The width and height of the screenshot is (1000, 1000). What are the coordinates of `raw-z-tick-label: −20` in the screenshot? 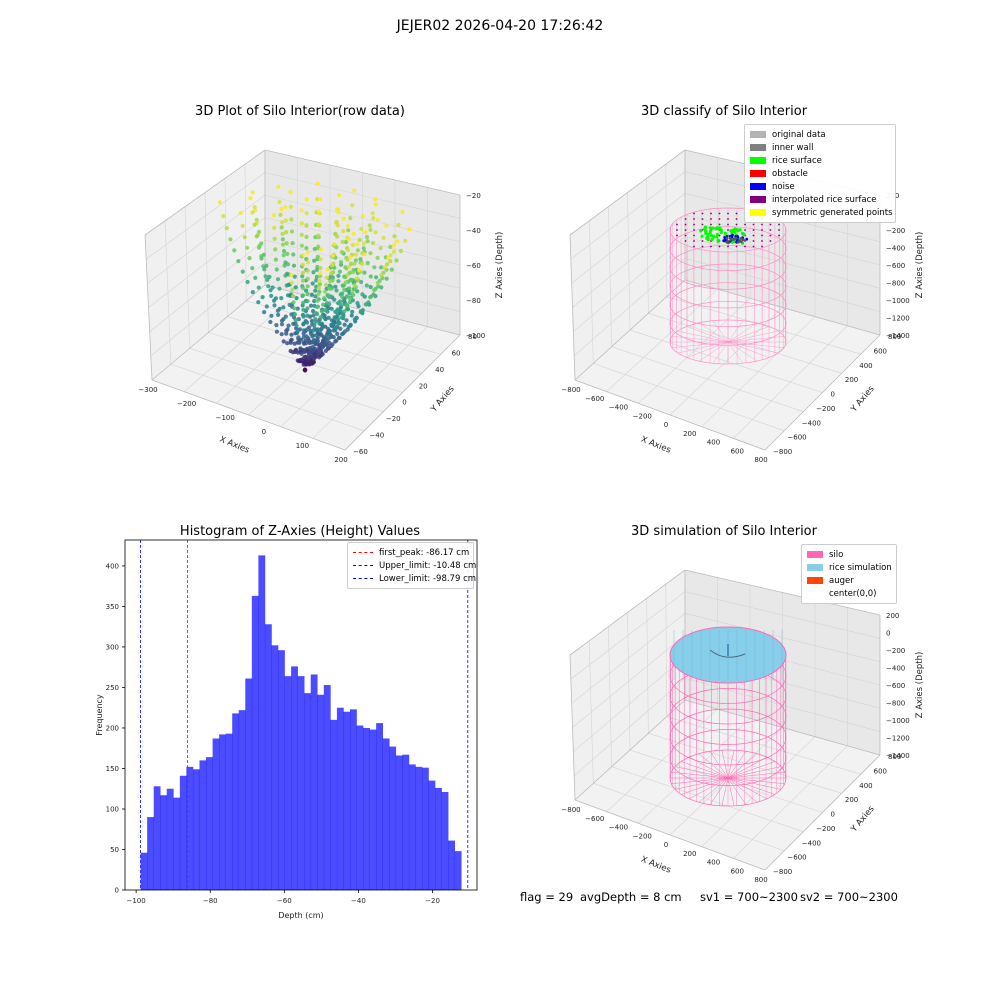 It's located at (473, 196).